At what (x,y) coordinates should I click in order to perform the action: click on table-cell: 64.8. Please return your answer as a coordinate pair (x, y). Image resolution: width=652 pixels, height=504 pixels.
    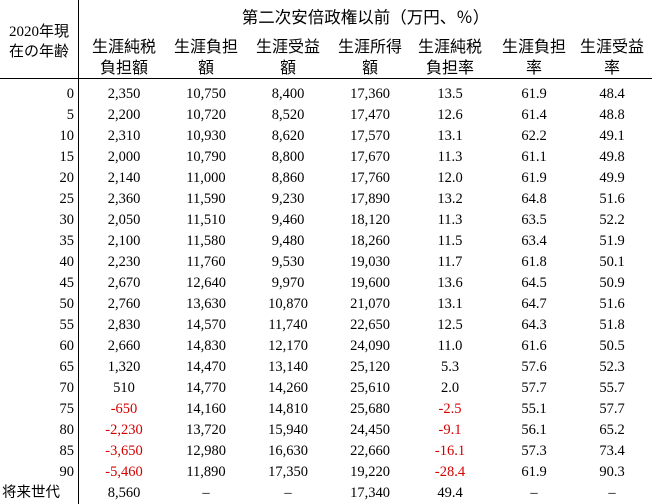
    Looking at the image, I should click on (534, 199).